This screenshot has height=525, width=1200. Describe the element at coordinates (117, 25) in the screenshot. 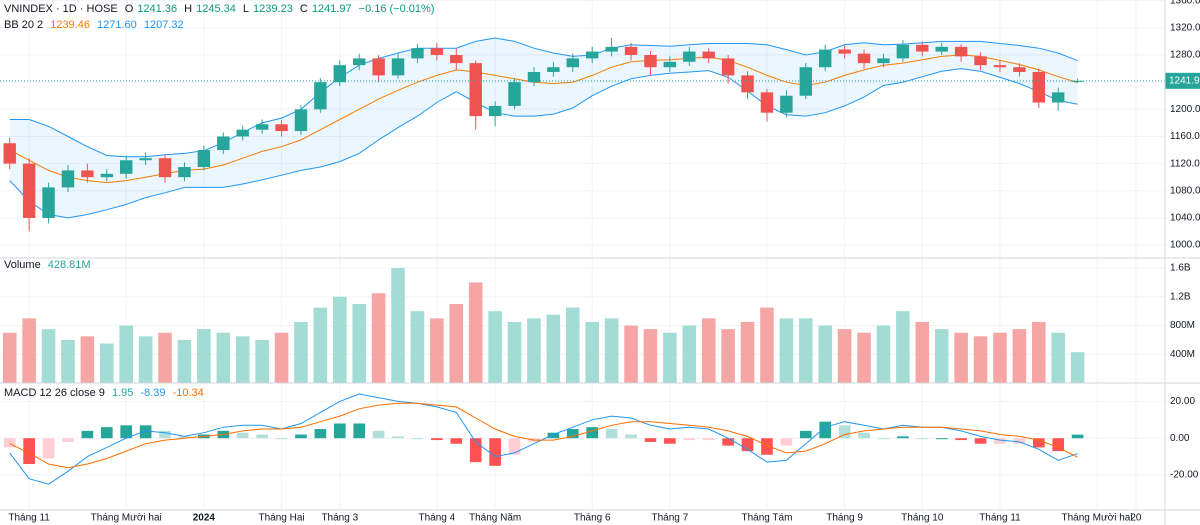

I see `bb-upper-value: 1271.60` at that location.